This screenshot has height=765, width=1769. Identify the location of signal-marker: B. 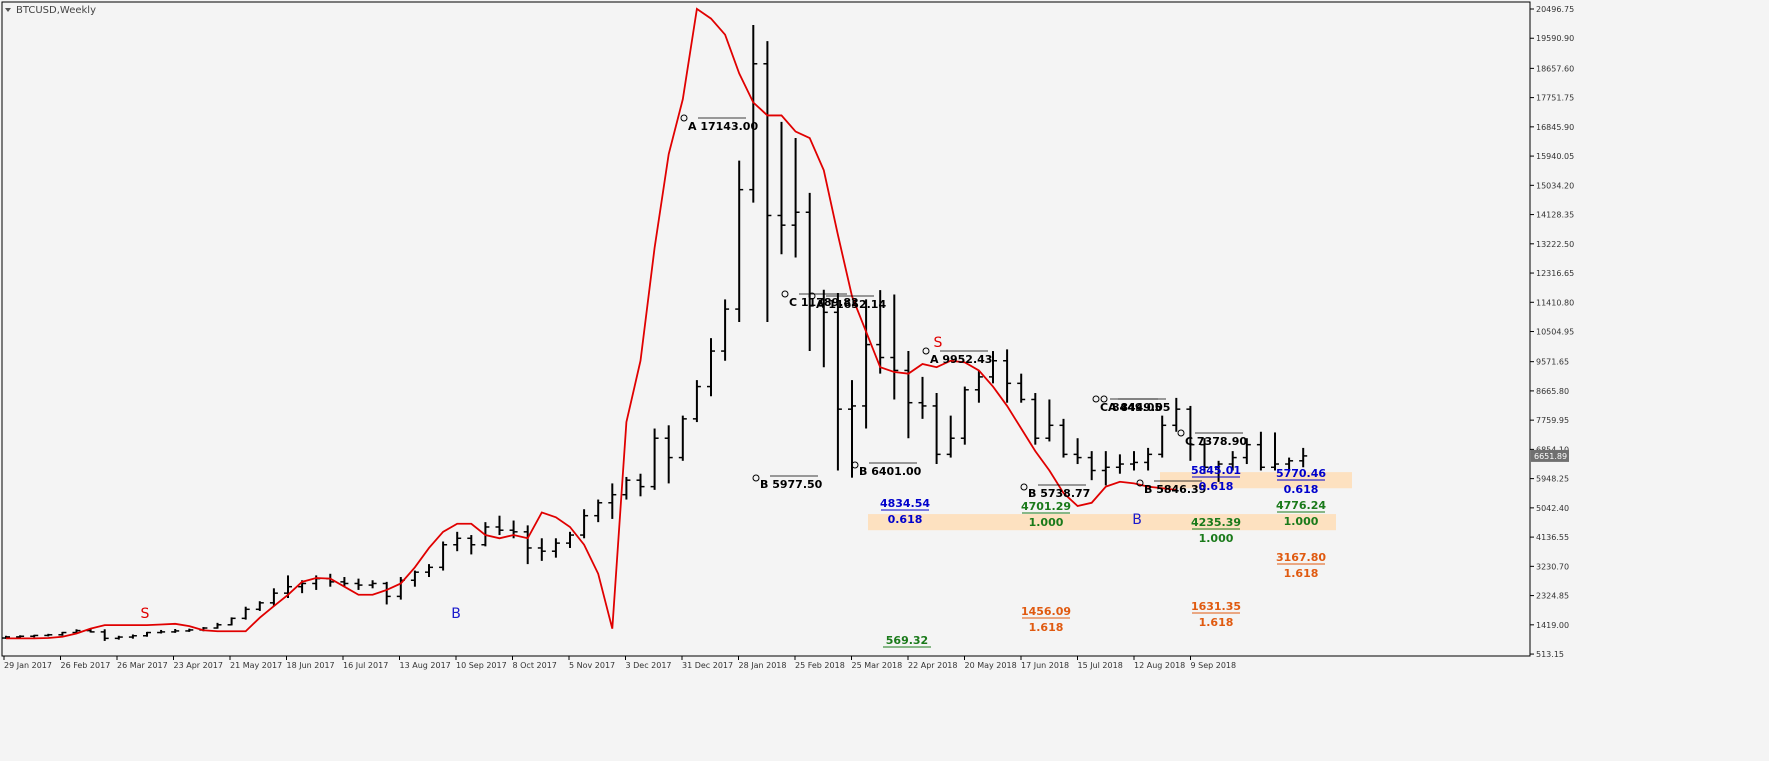
(1137, 520).